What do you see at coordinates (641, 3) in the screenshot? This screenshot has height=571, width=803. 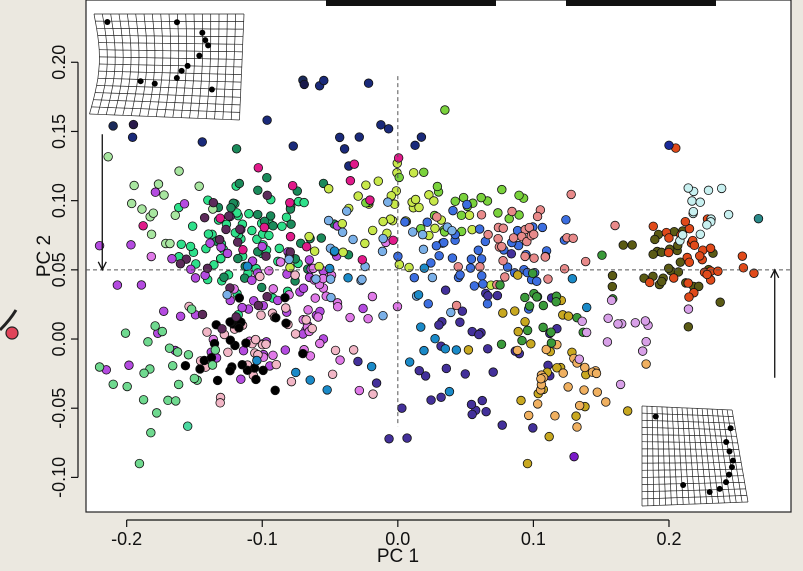 I see `cropped-title-fragment-right` at bounding box center [641, 3].